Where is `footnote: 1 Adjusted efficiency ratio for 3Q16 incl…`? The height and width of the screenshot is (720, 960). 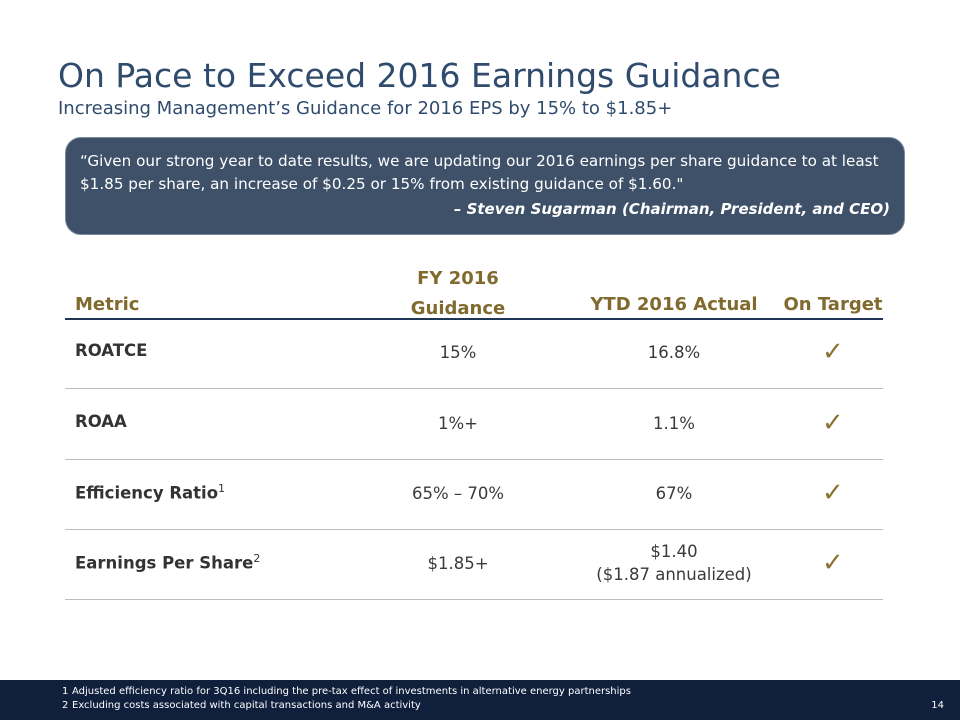
footnote: 1 Adjusted efficiency ratio for 3Q16 incl… is located at coordinates (346, 691).